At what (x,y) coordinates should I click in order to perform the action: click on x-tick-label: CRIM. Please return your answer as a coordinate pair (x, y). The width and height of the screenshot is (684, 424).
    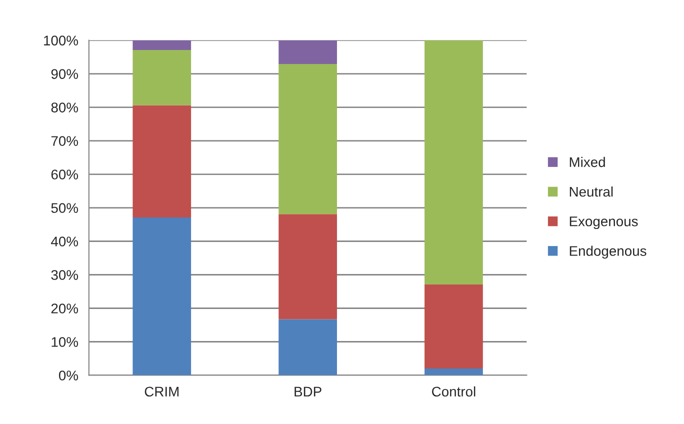
    Looking at the image, I should click on (161, 391).